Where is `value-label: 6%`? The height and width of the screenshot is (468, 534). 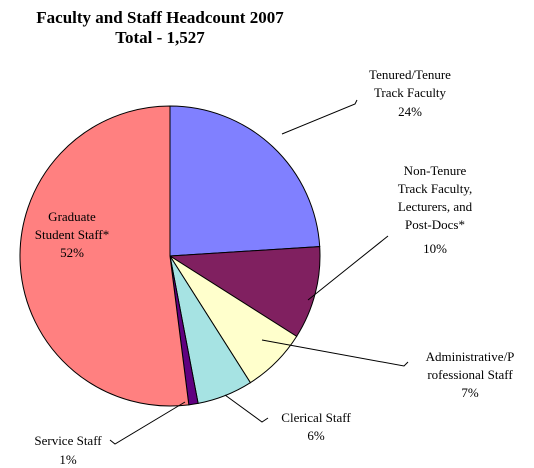 value-label: 6% is located at coordinates (316, 435).